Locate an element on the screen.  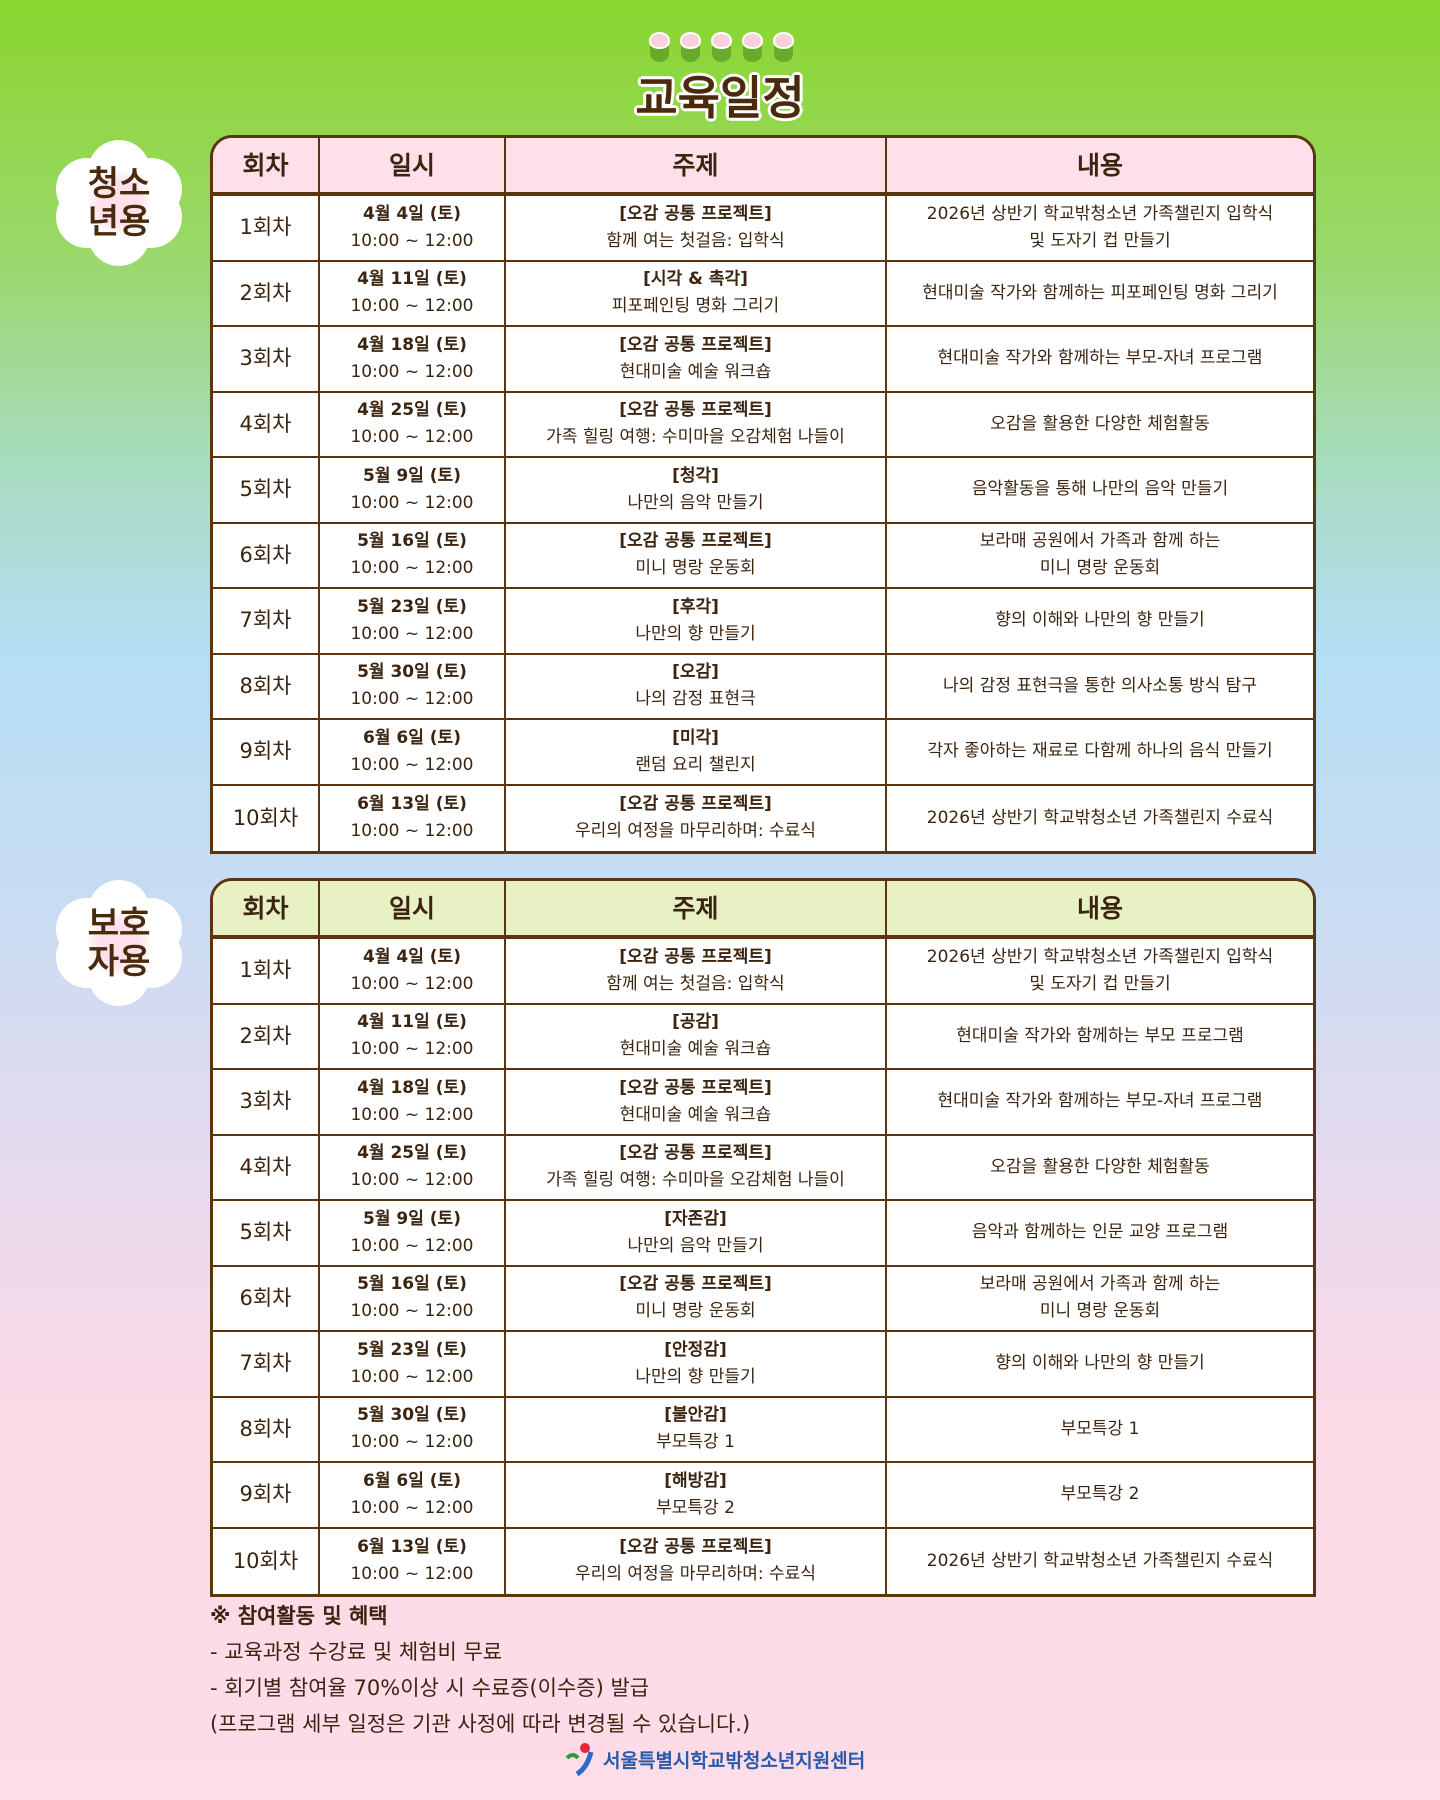
notes-line: - 회기별 참여율 70%이상 시 수료증(이수증) 발급 is located at coordinates (430, 1688).